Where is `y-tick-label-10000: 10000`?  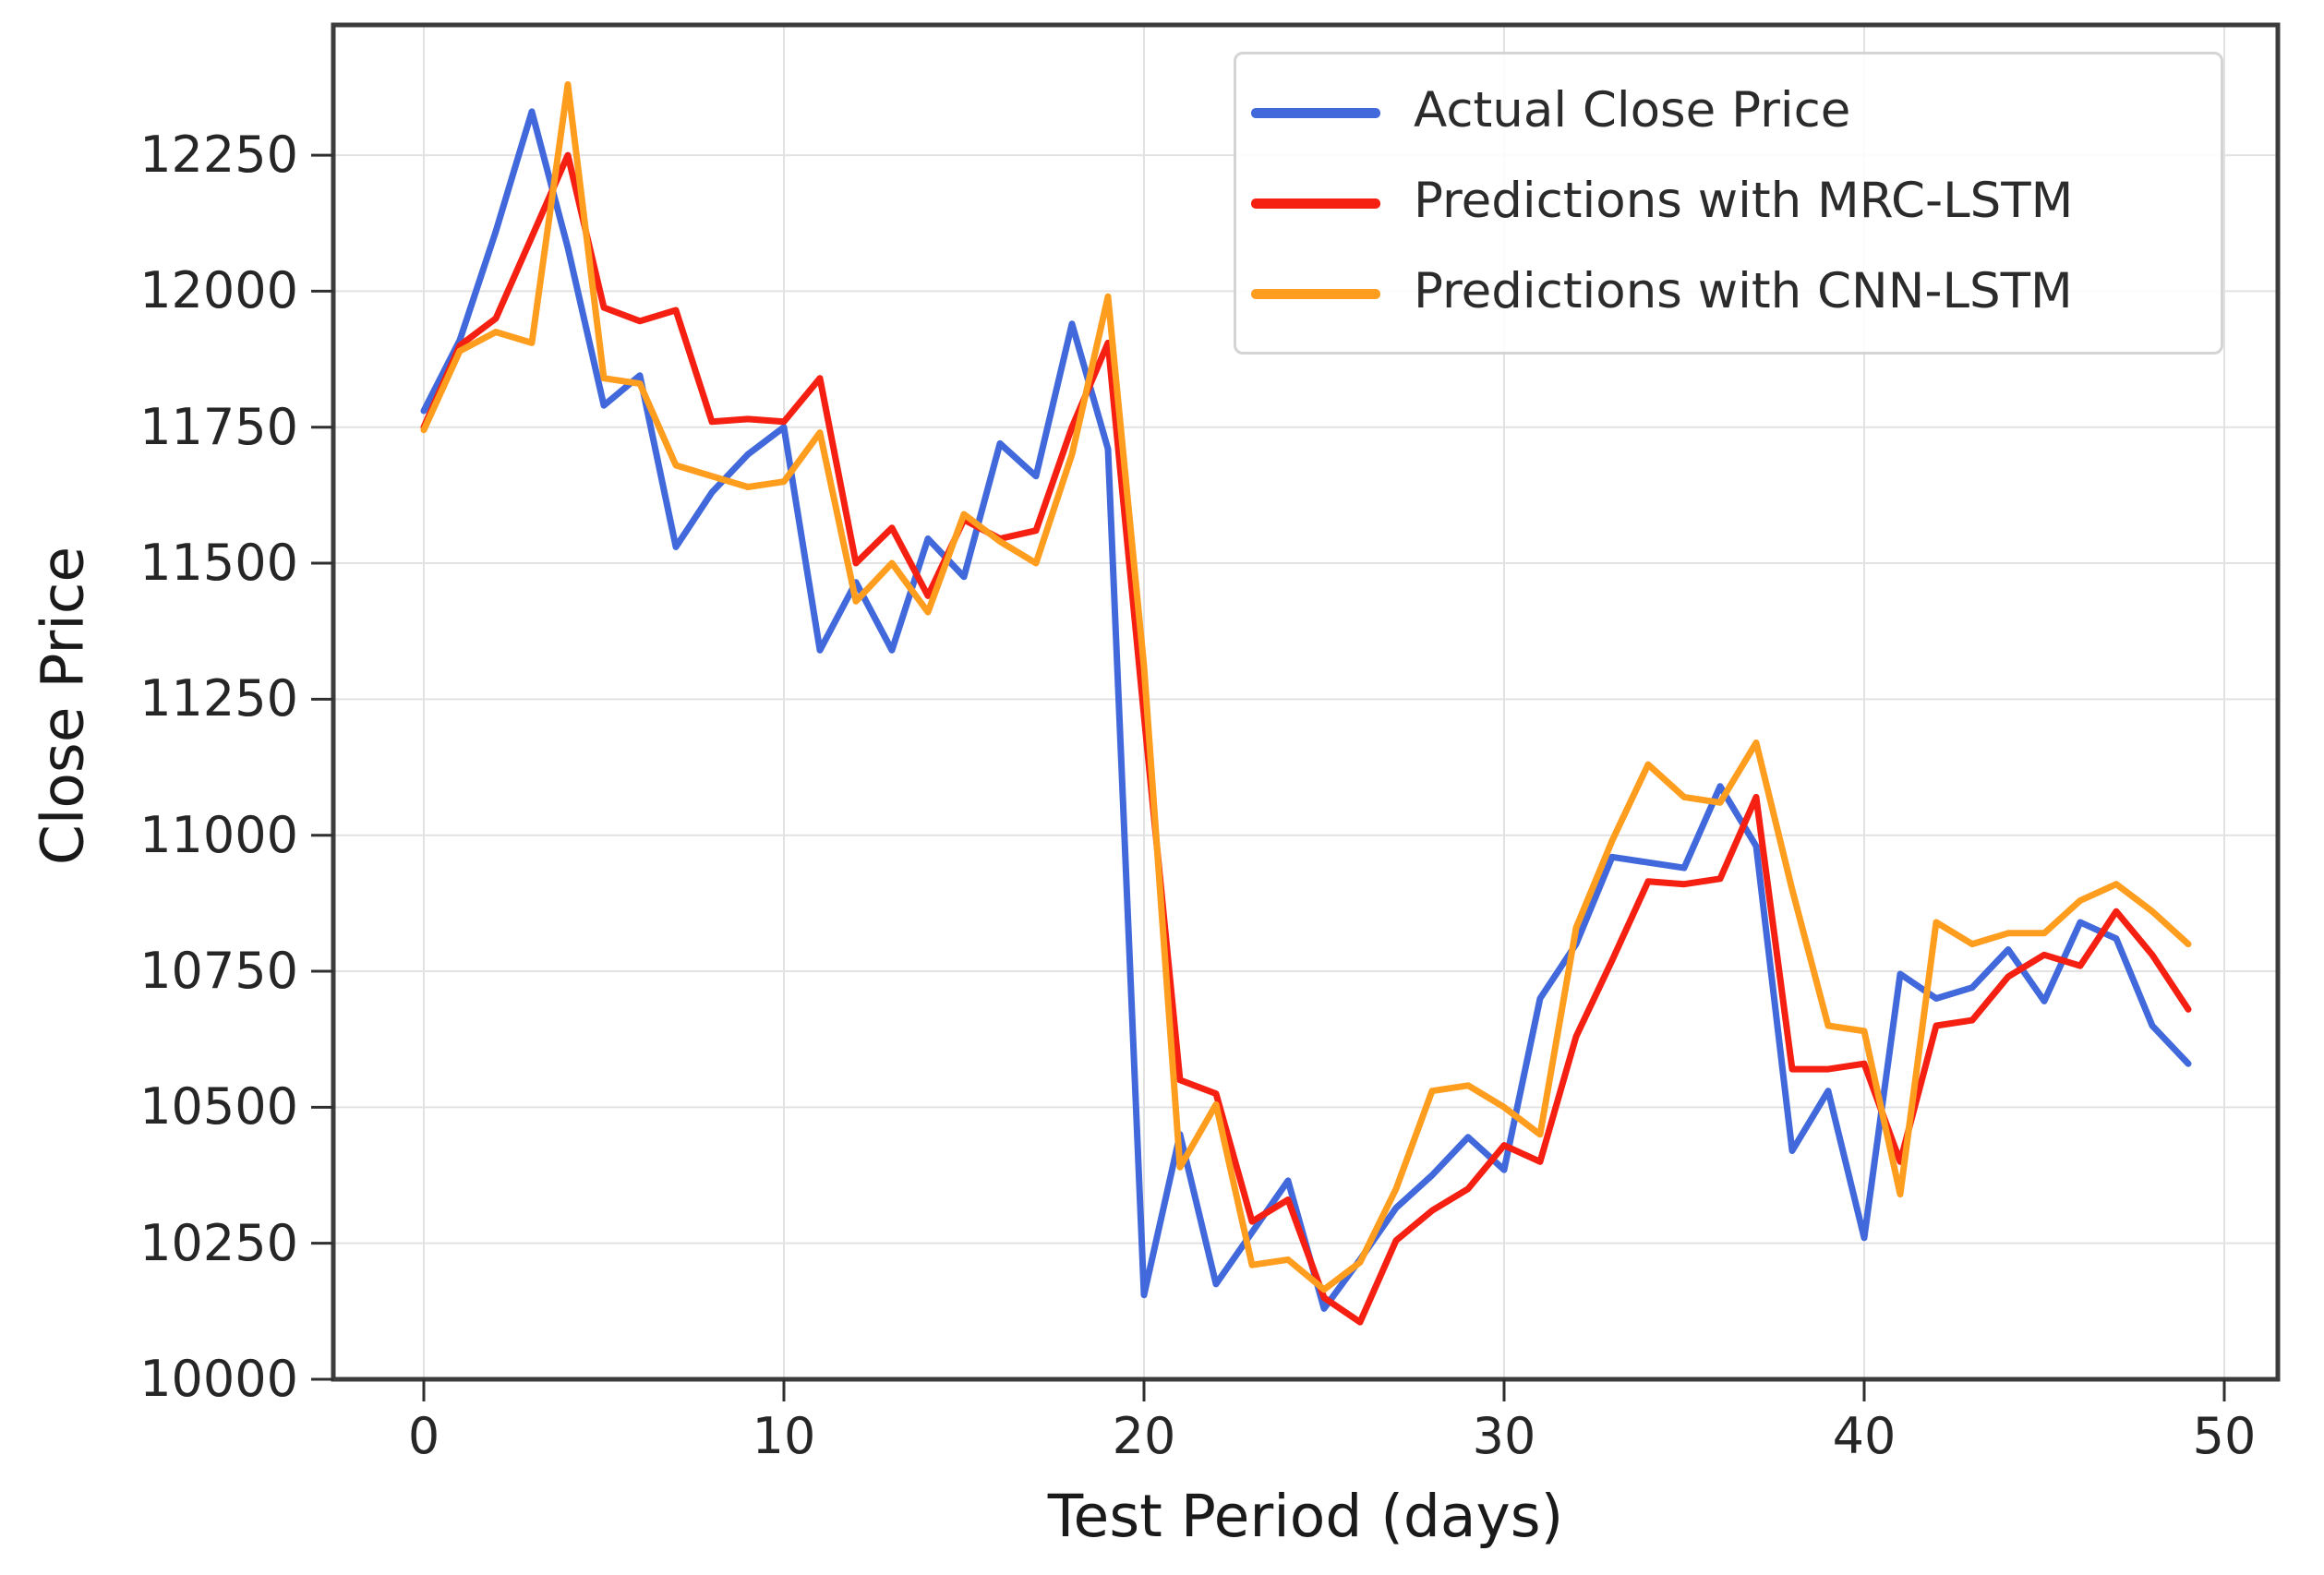 y-tick-label-10000: 10000 is located at coordinates (218, 1379).